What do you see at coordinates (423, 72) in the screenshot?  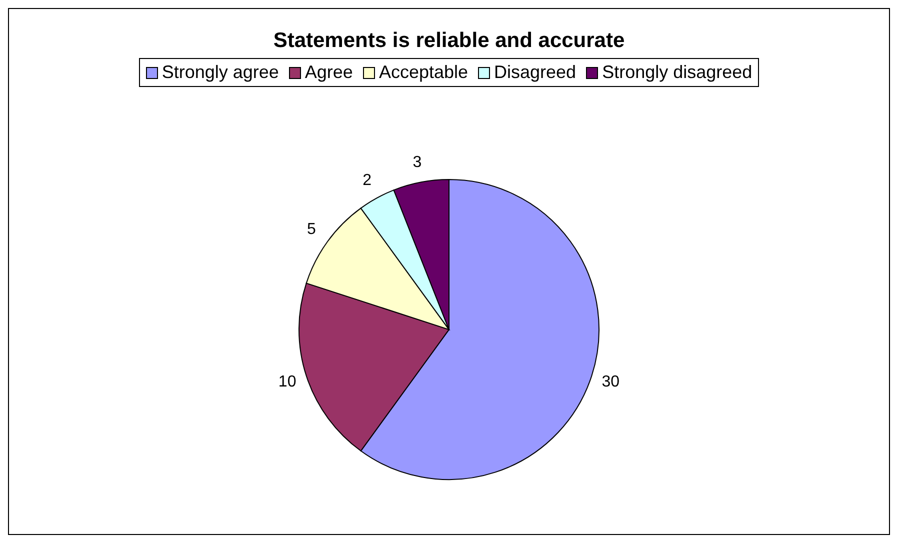 I see `legend-label: Acceptable` at bounding box center [423, 72].